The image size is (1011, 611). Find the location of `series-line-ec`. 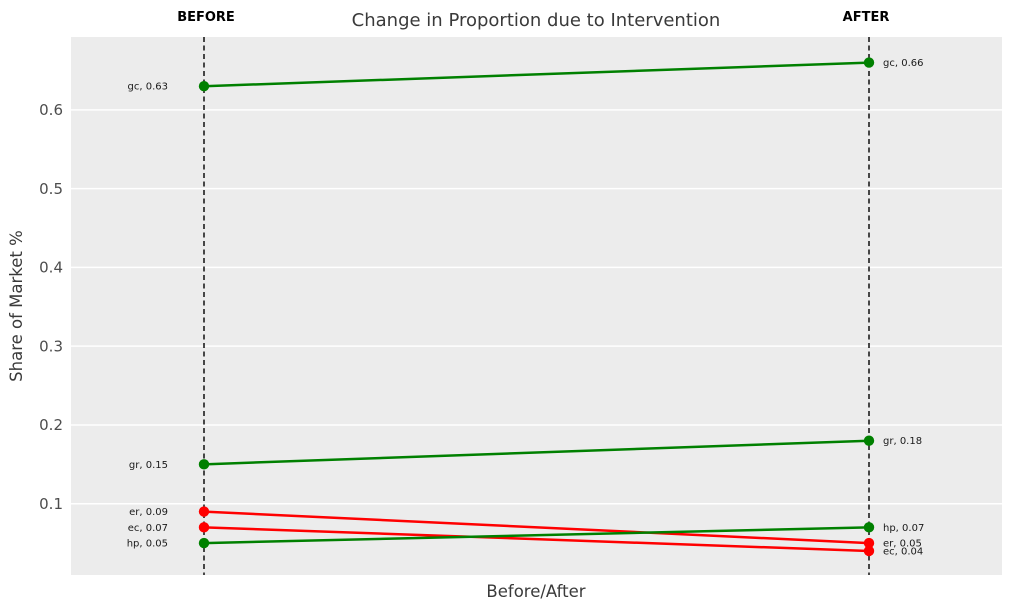

series-line-ec is located at coordinates (536, 539).